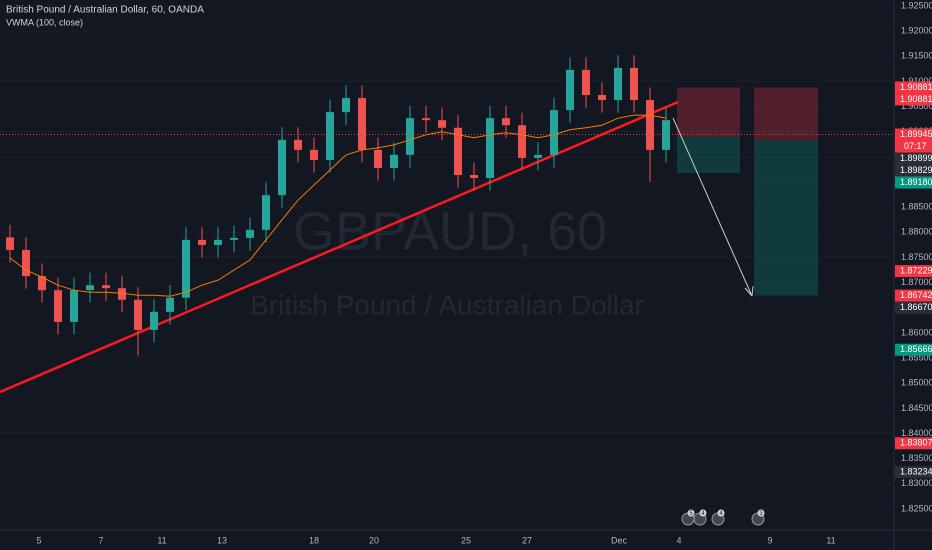  What do you see at coordinates (527, 540) in the screenshot?
I see `x-tick-label: 27` at bounding box center [527, 540].